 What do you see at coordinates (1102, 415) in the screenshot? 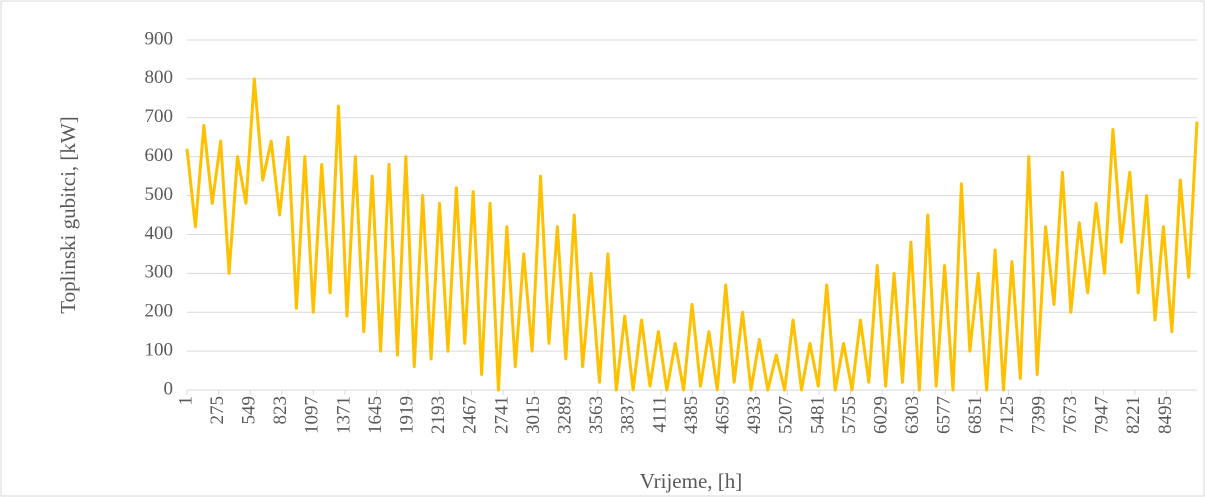
I see `x-tick-label: 7947` at bounding box center [1102, 415].